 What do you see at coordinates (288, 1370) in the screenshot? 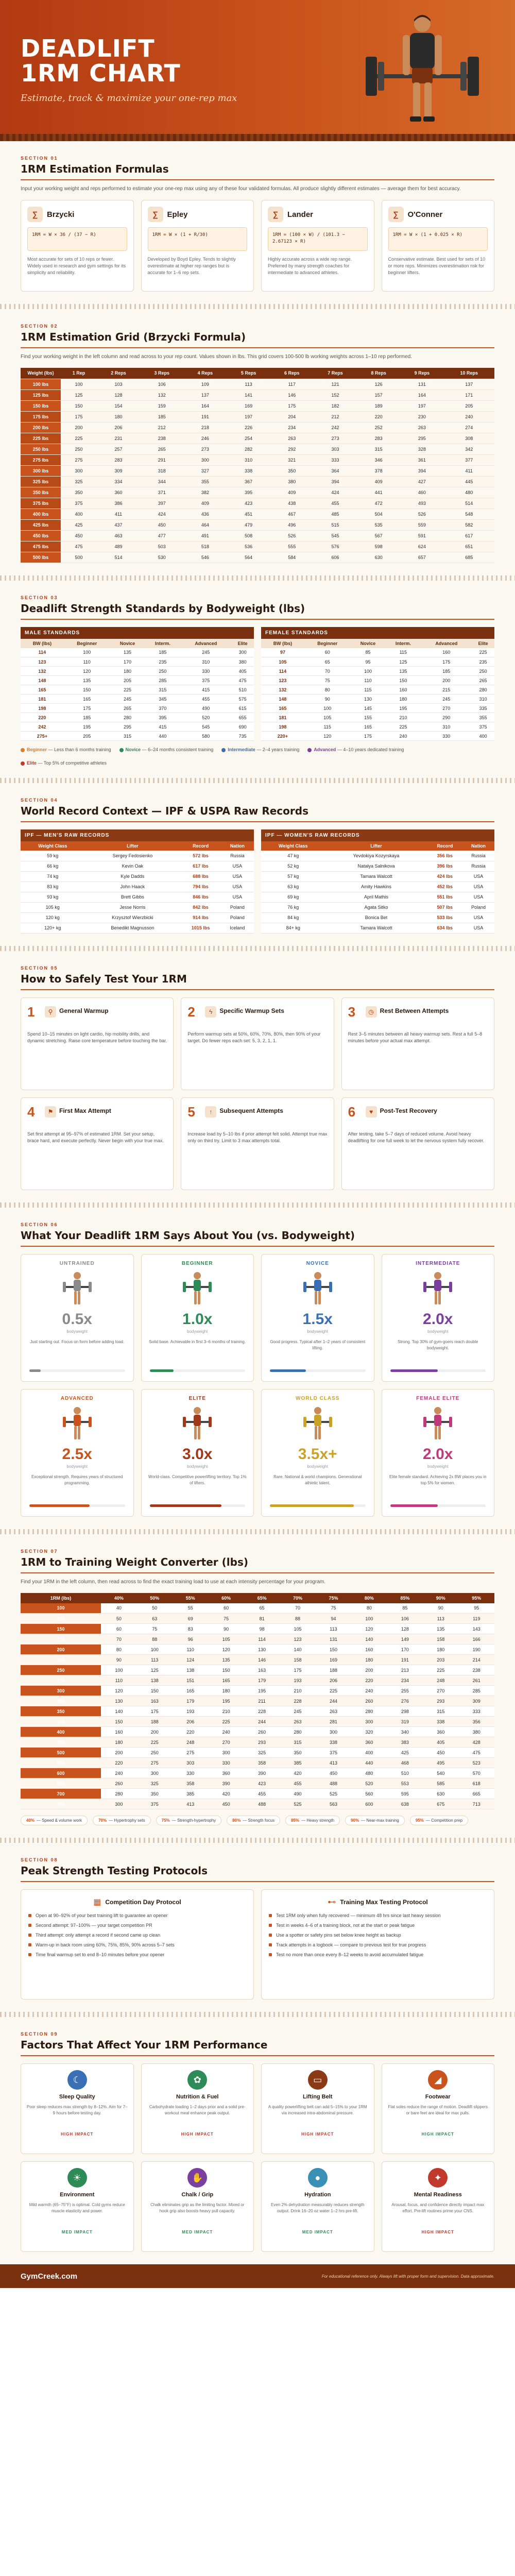
I see `level-progress-fill` at bounding box center [288, 1370].